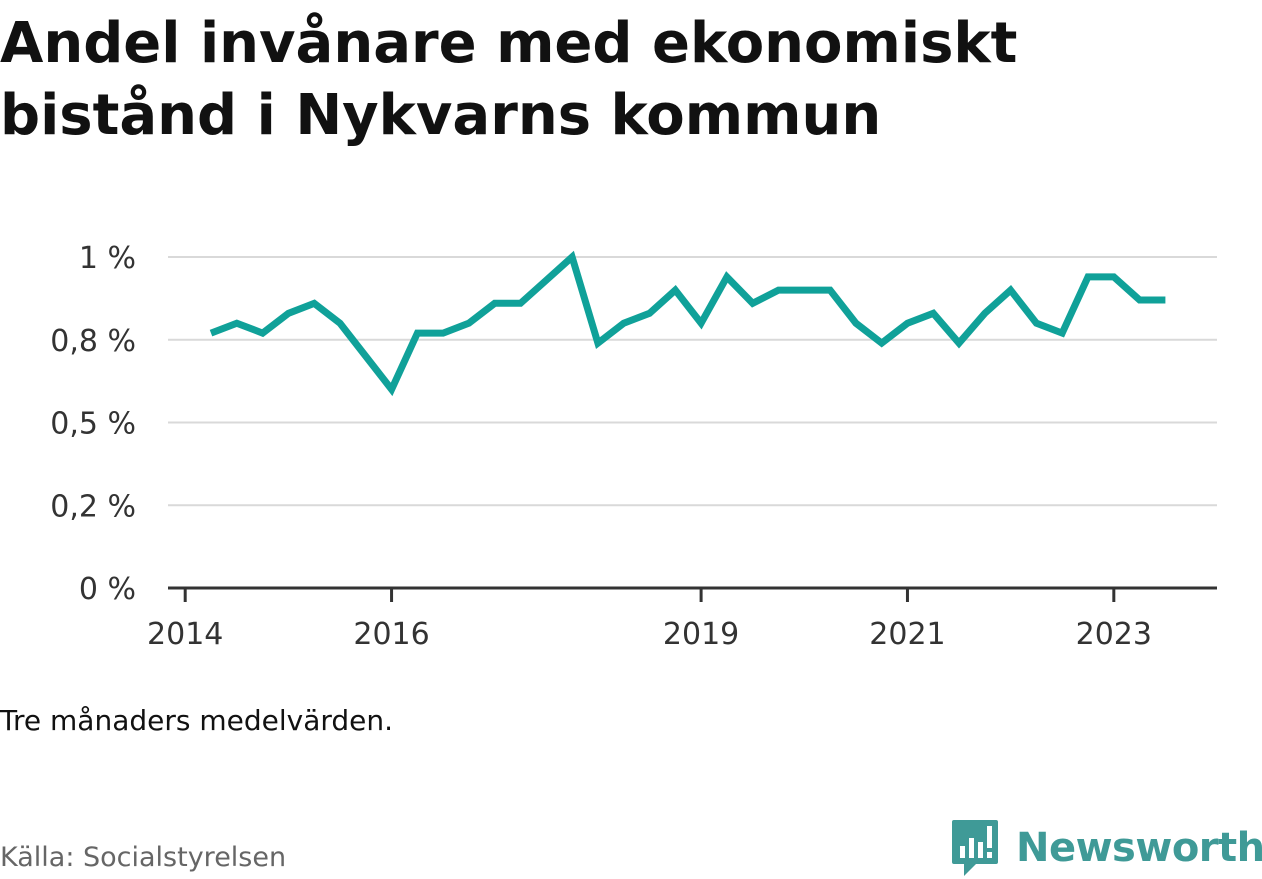 The image size is (1262, 879). I want to click on x-tick-label: 2014, so click(185, 634).